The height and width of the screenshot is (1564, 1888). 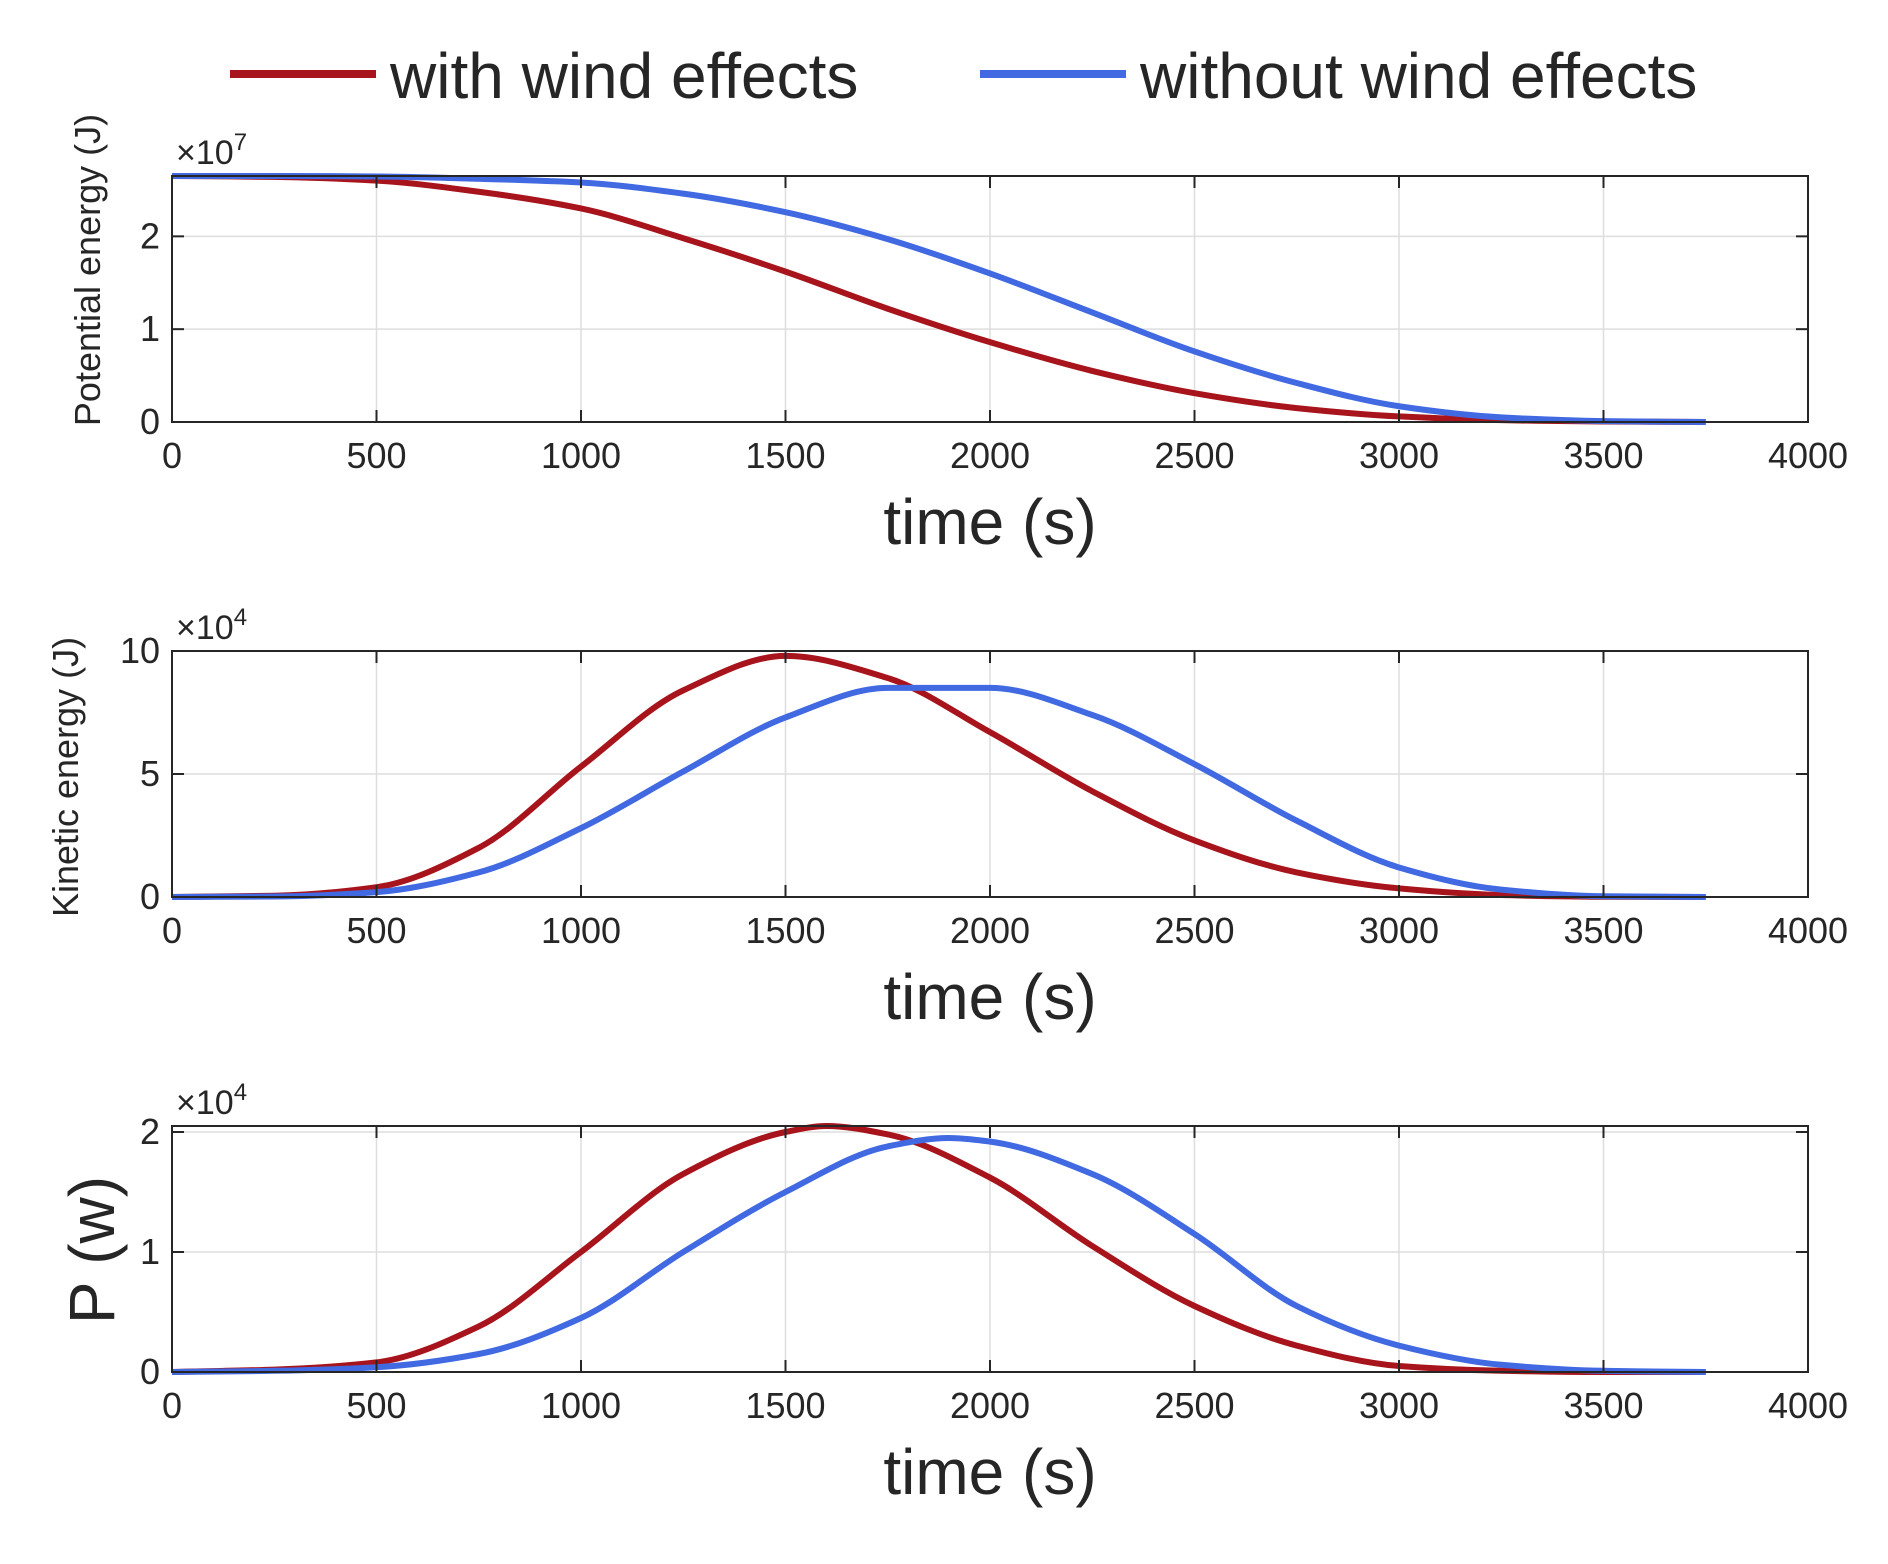 I want to click on y-axis-label: P (w), so click(x=92, y=1250).